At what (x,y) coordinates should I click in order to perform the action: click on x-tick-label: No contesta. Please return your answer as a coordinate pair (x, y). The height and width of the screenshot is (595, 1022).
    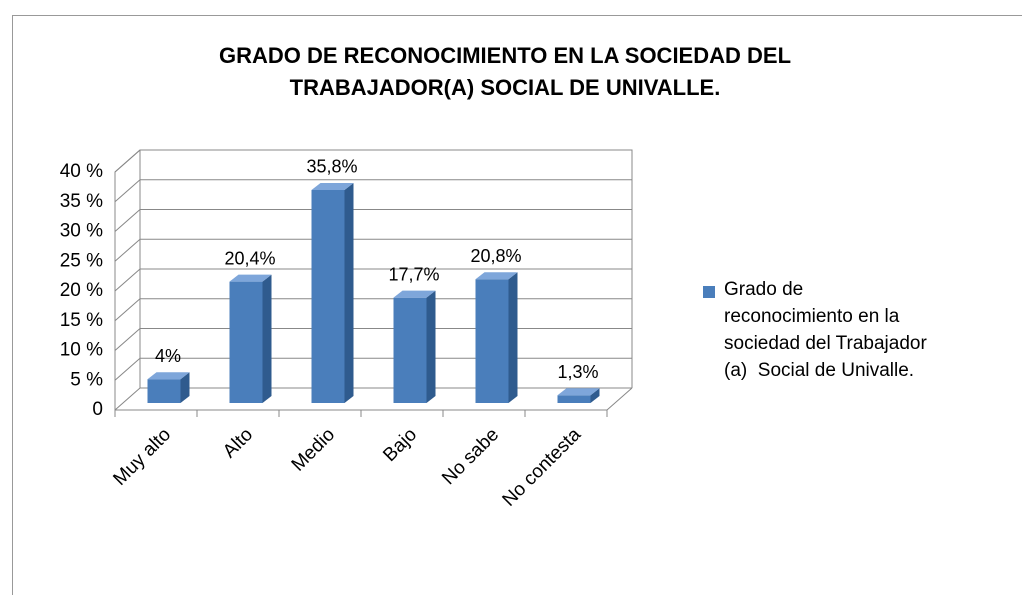
    Looking at the image, I should click on (542, 467).